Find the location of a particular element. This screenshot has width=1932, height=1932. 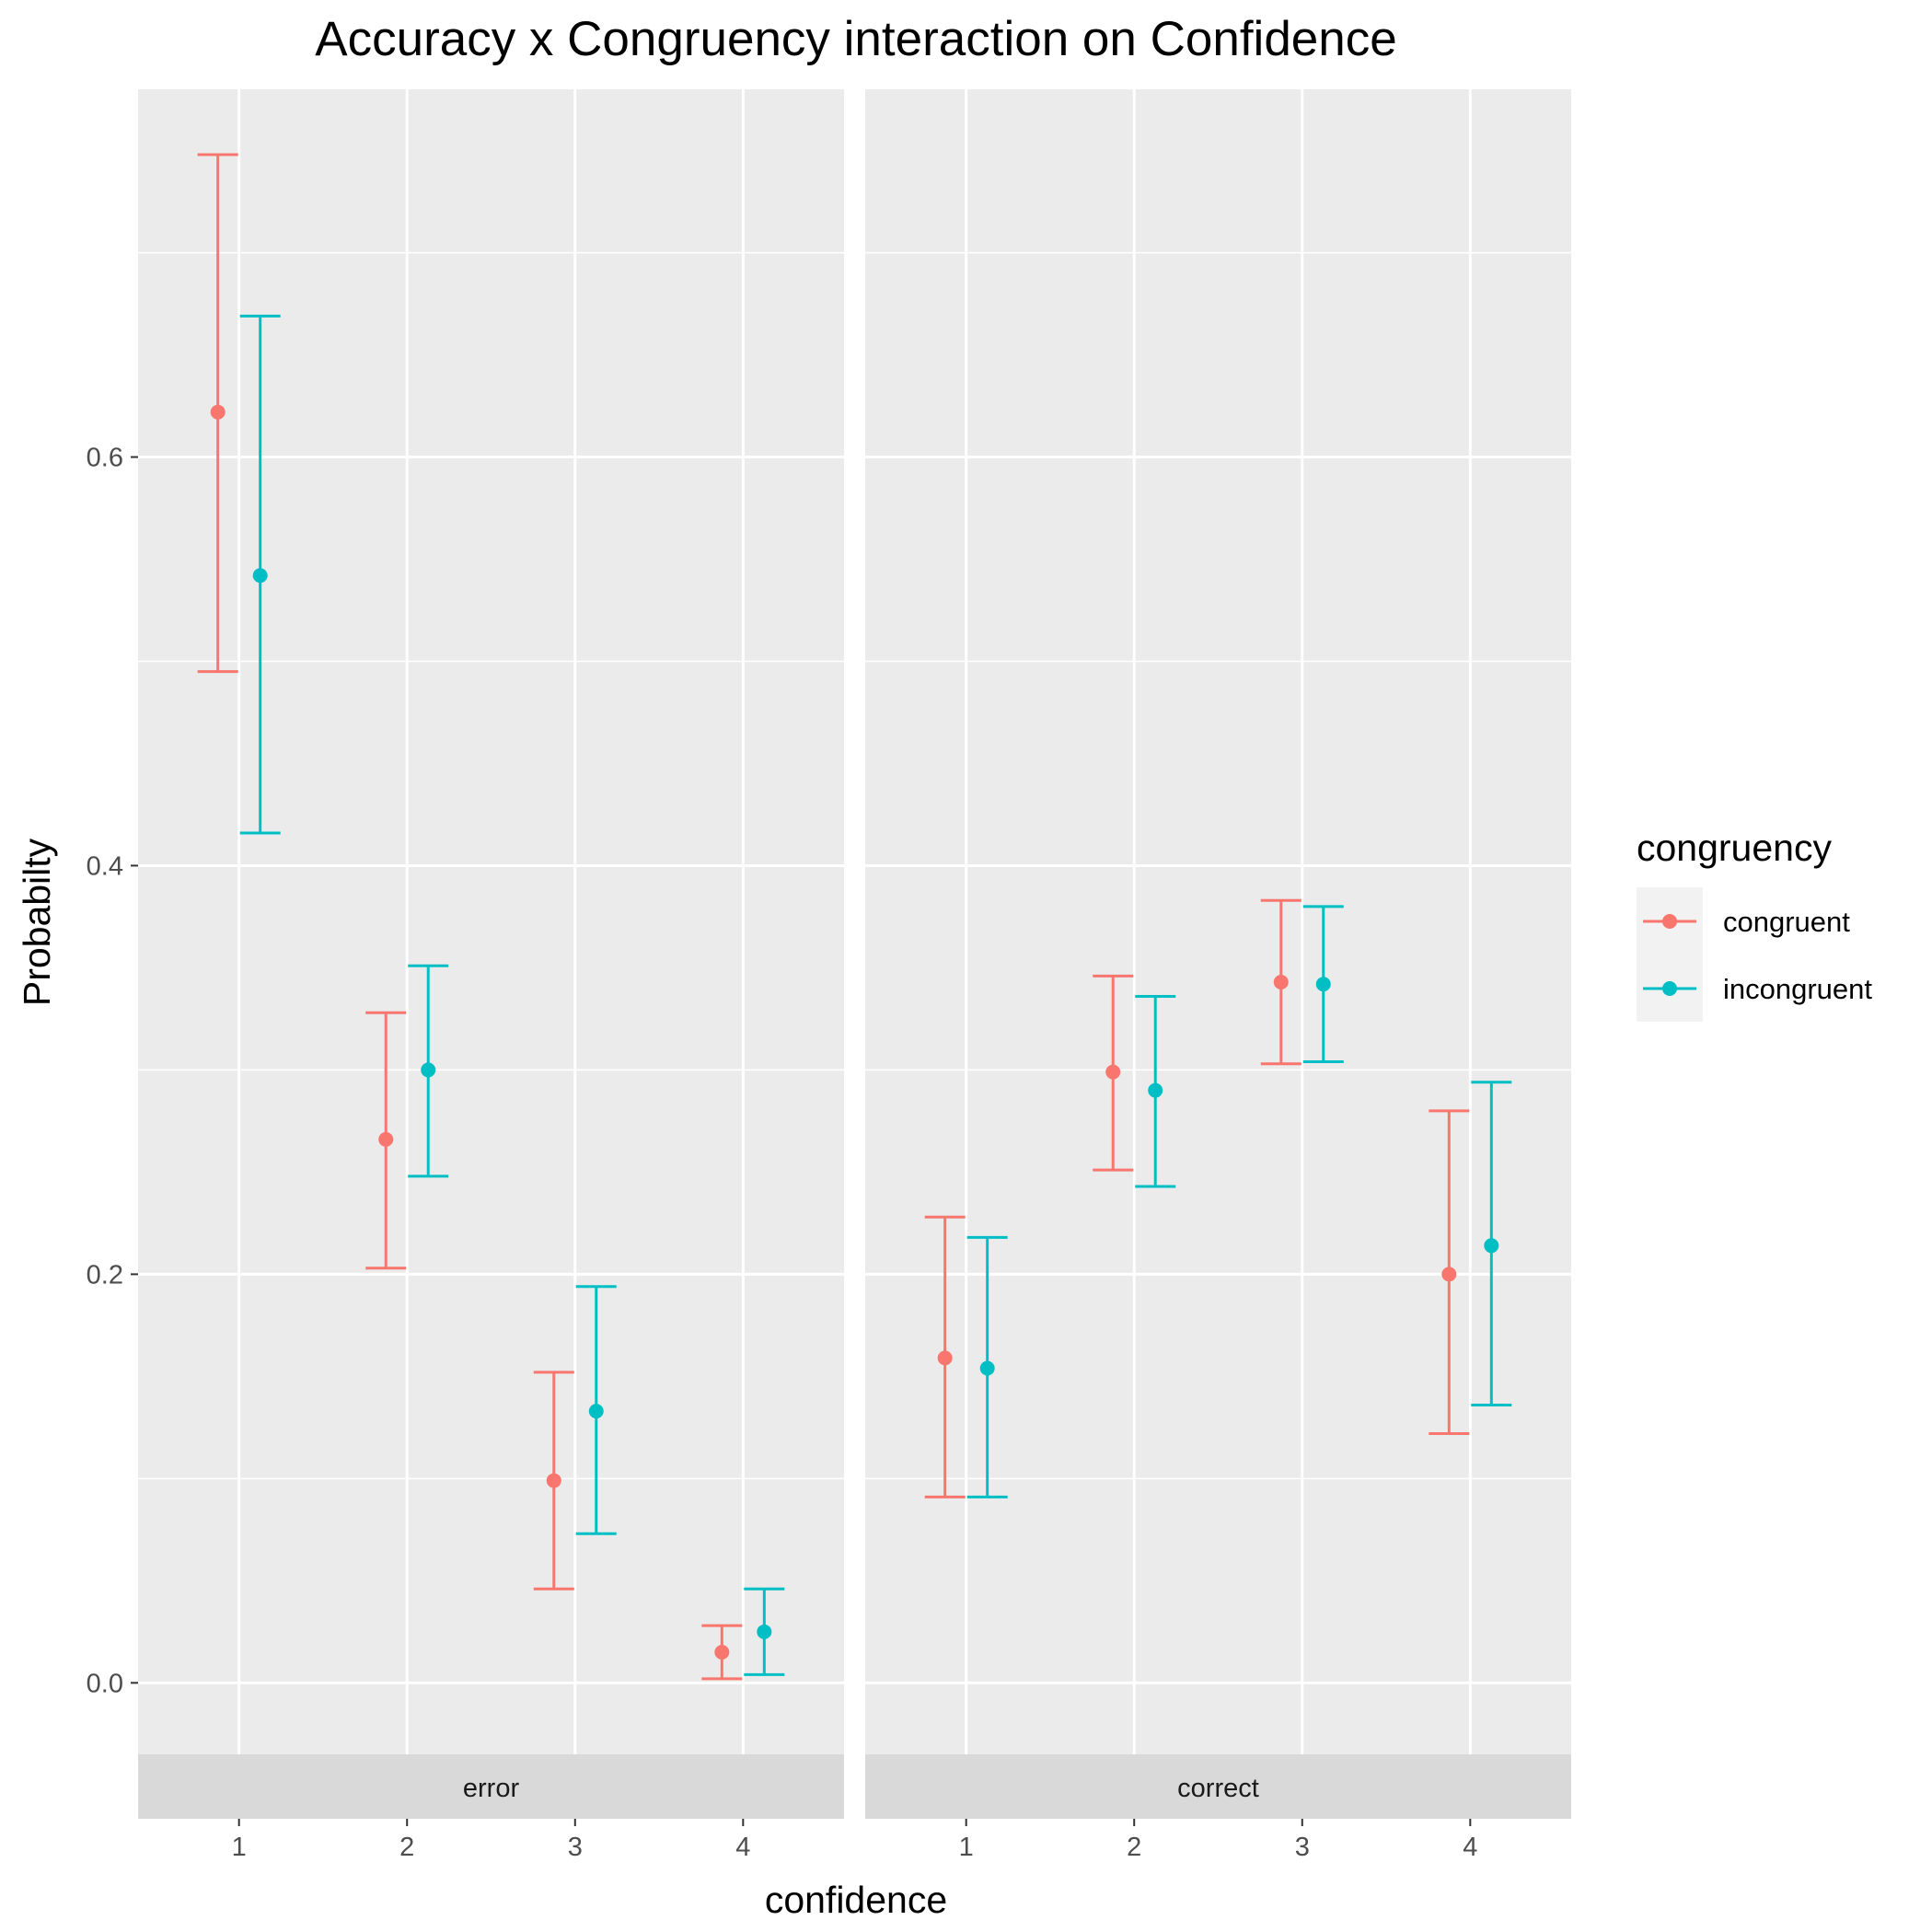

series-congruent is located at coordinates (1197, 1198).